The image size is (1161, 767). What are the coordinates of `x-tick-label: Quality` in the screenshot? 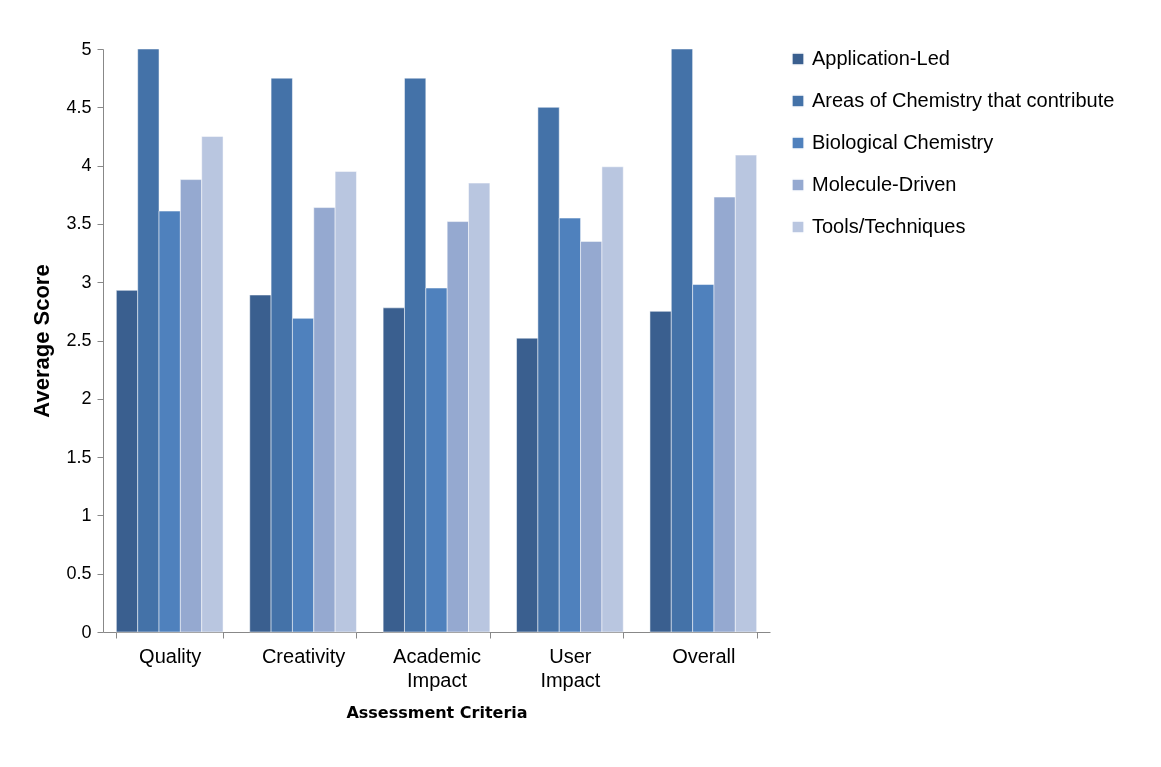 It's located at (170, 655).